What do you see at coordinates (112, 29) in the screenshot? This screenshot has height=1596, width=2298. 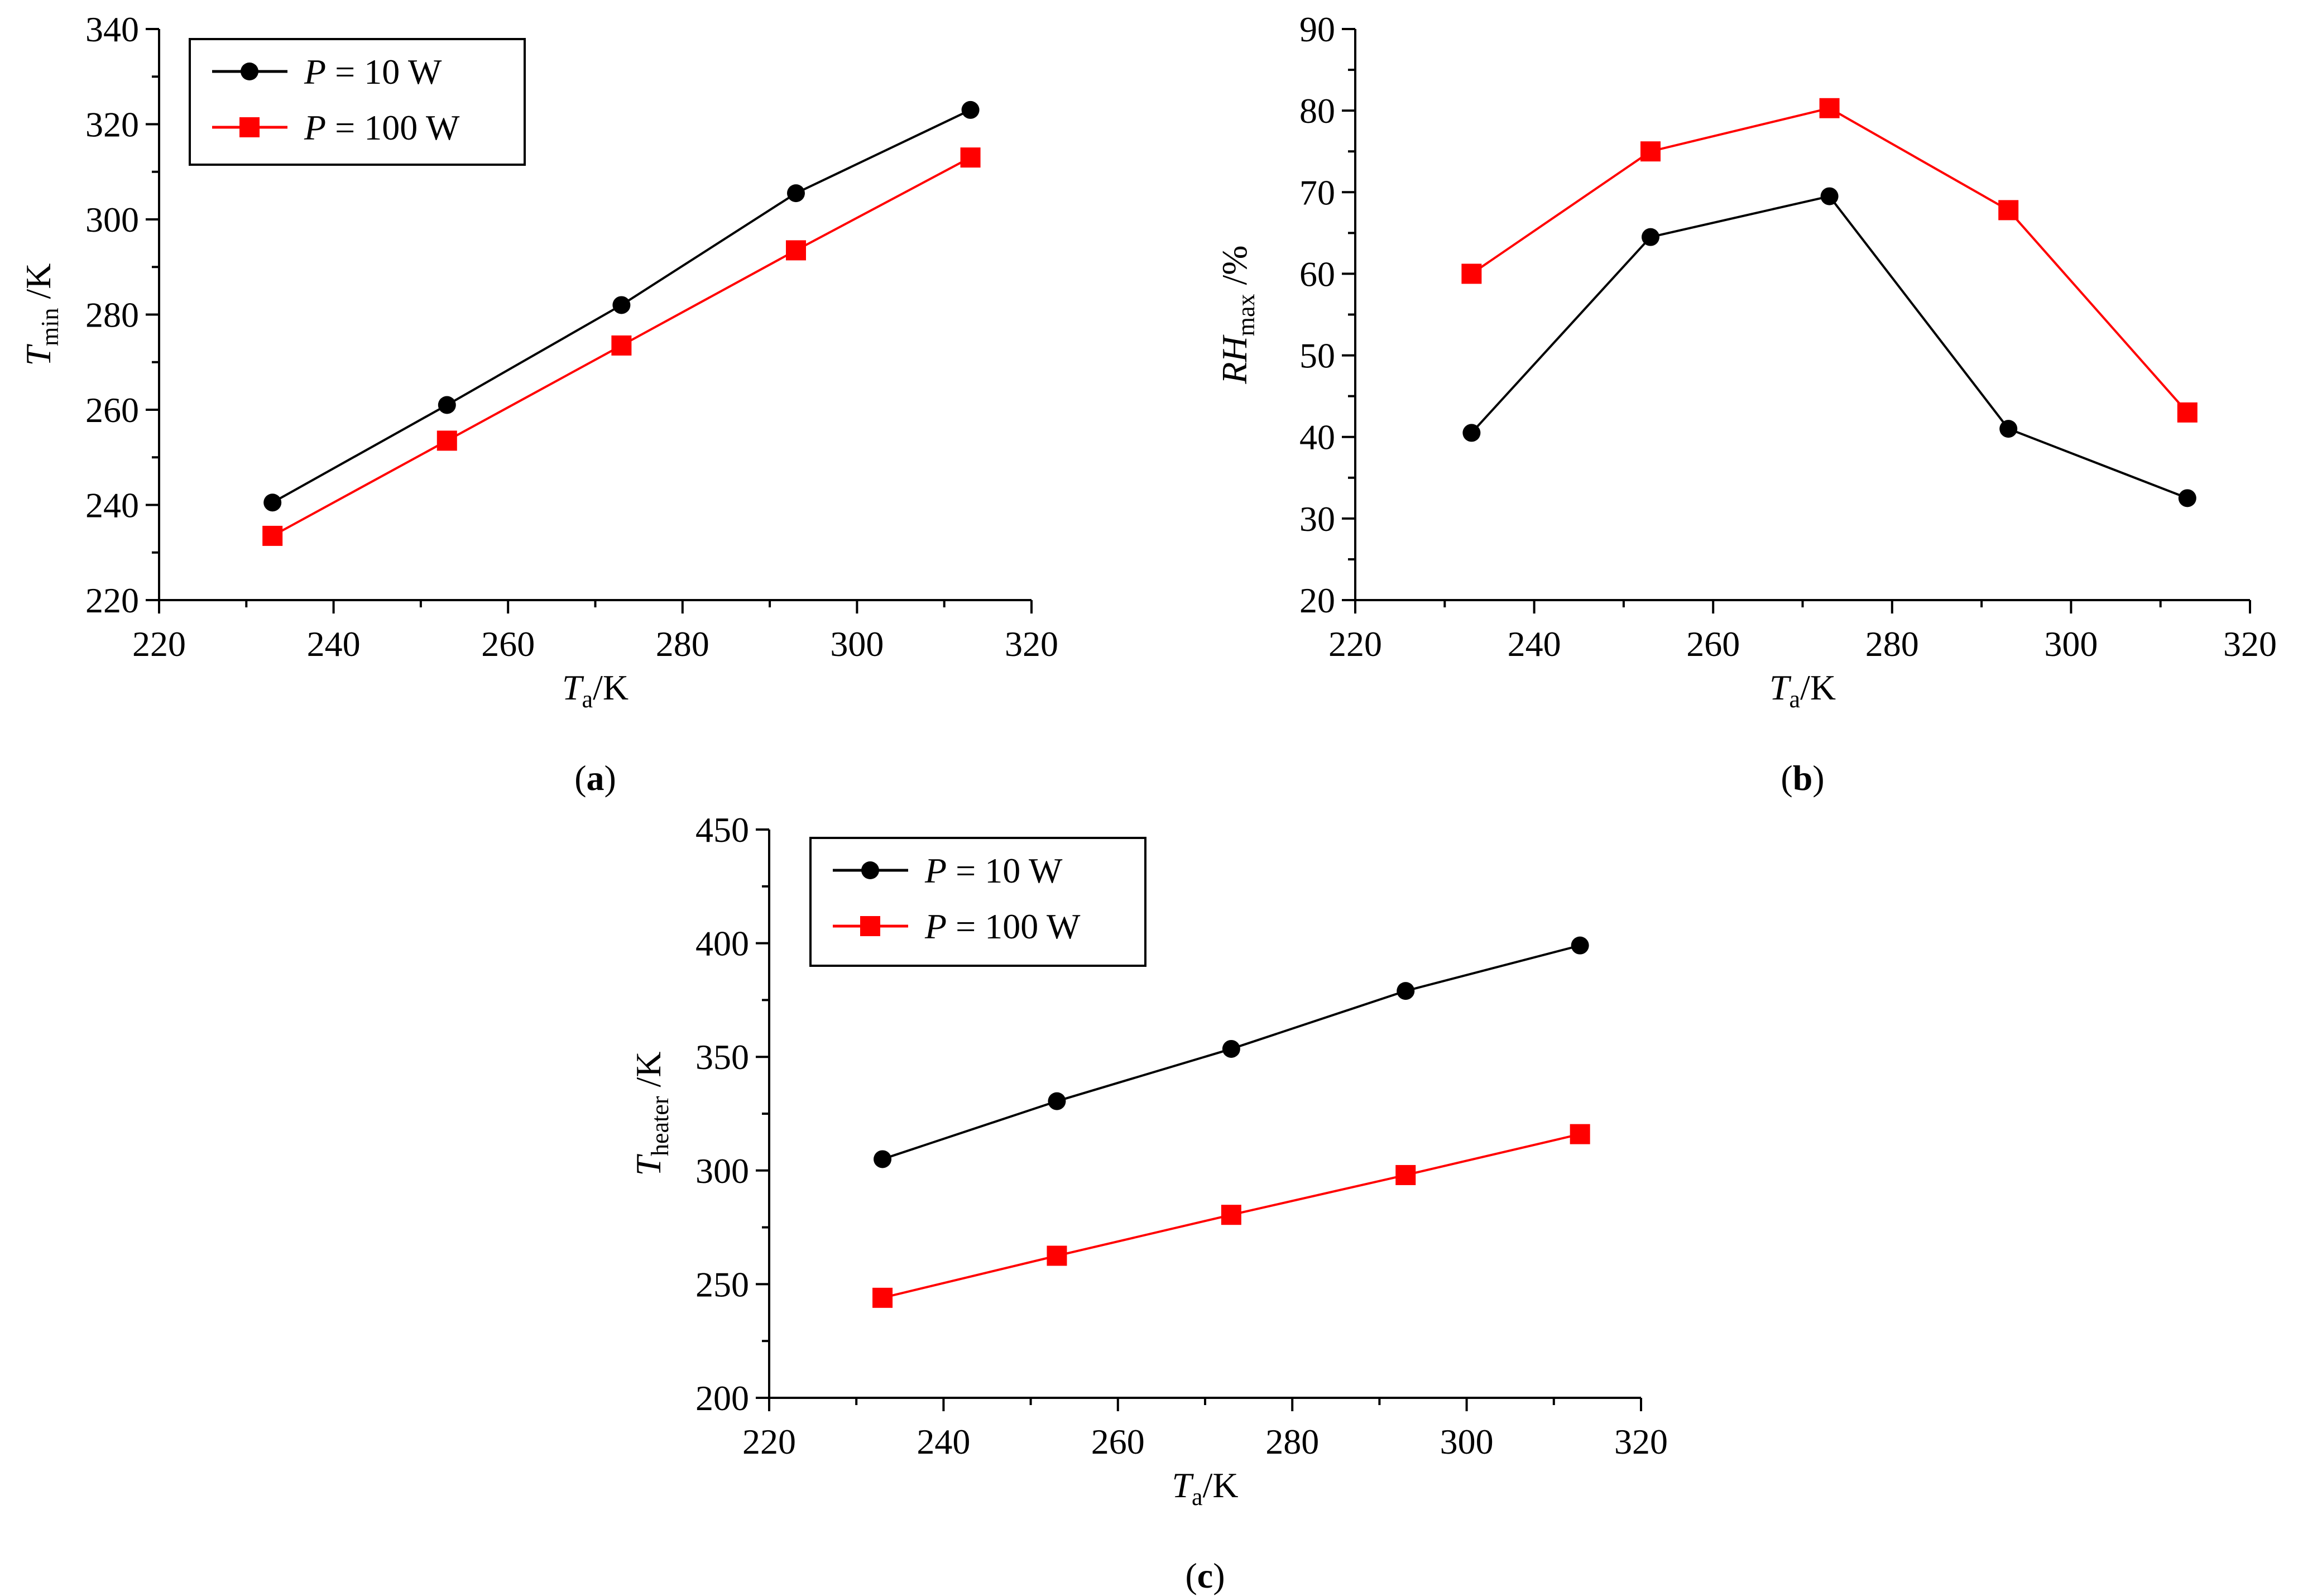 I see `y-tick-label: 340` at bounding box center [112, 29].